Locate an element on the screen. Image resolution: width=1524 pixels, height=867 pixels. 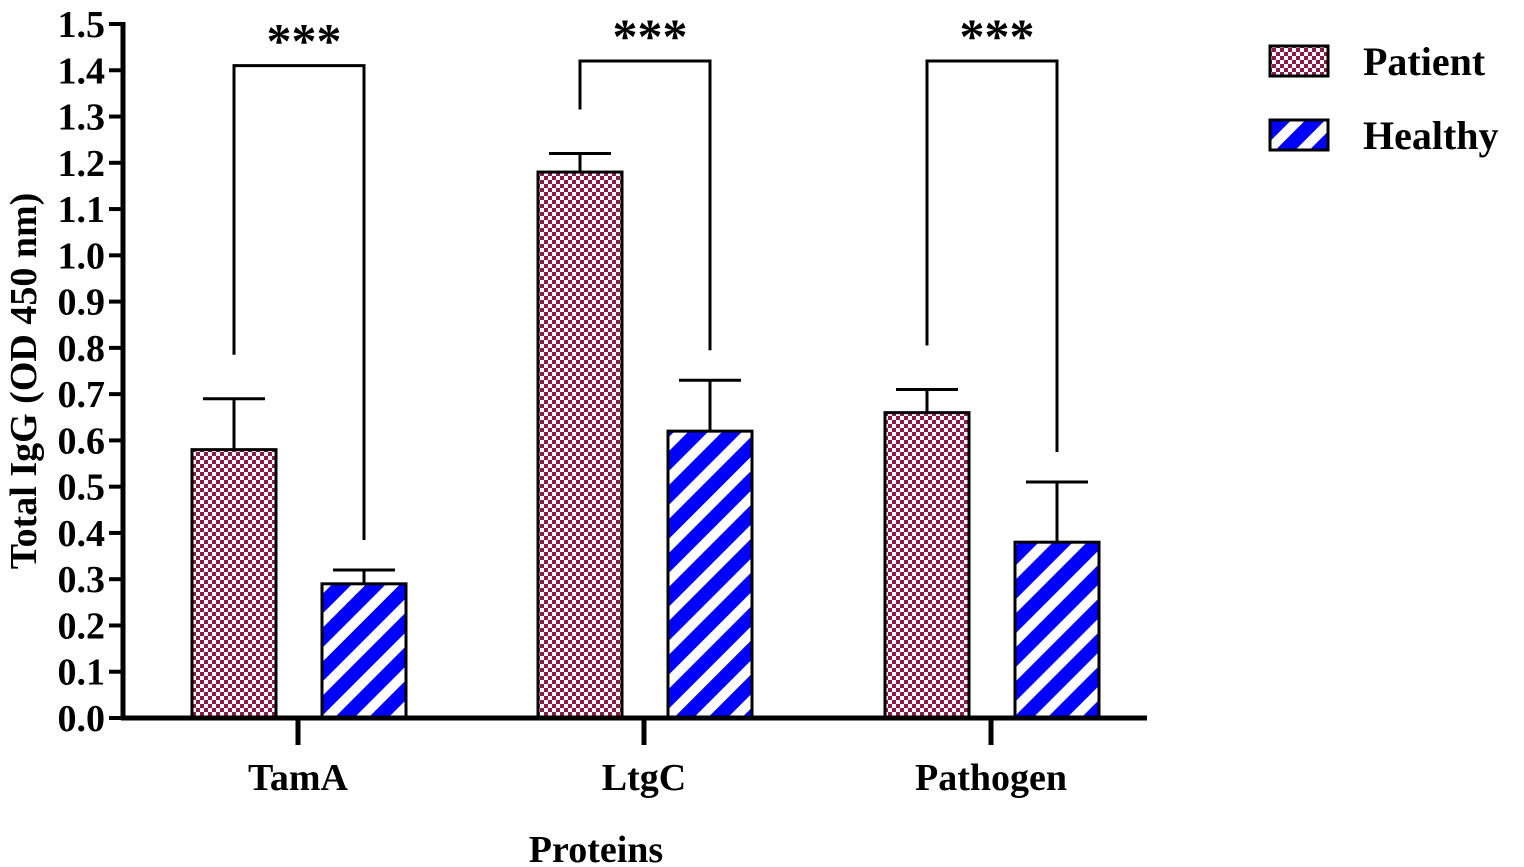
y-tick-label: 1.4 is located at coordinates (82, 71).